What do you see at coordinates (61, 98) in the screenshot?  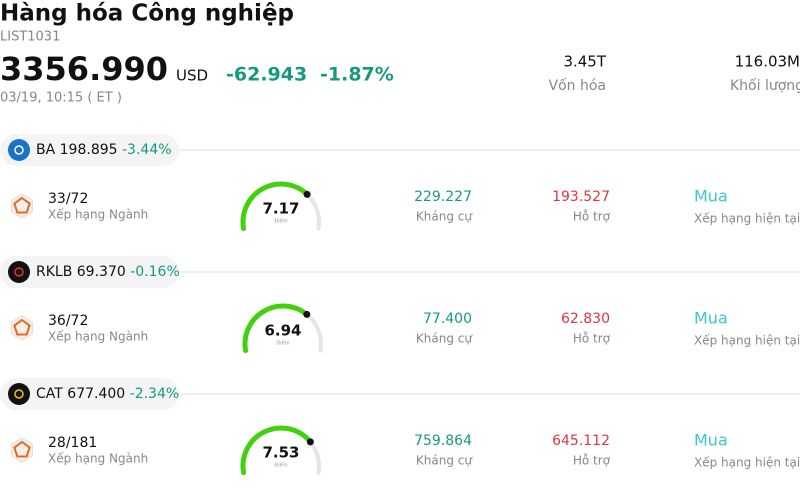 I see `timestamp: 03/19, 10:15 ( ET )` at bounding box center [61, 98].